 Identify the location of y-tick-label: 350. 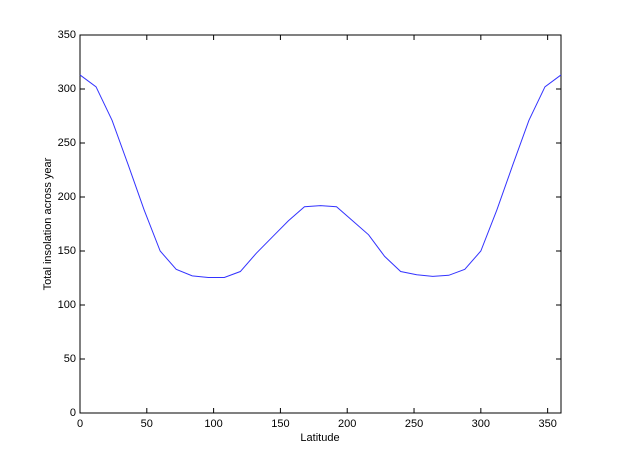
(67, 35).